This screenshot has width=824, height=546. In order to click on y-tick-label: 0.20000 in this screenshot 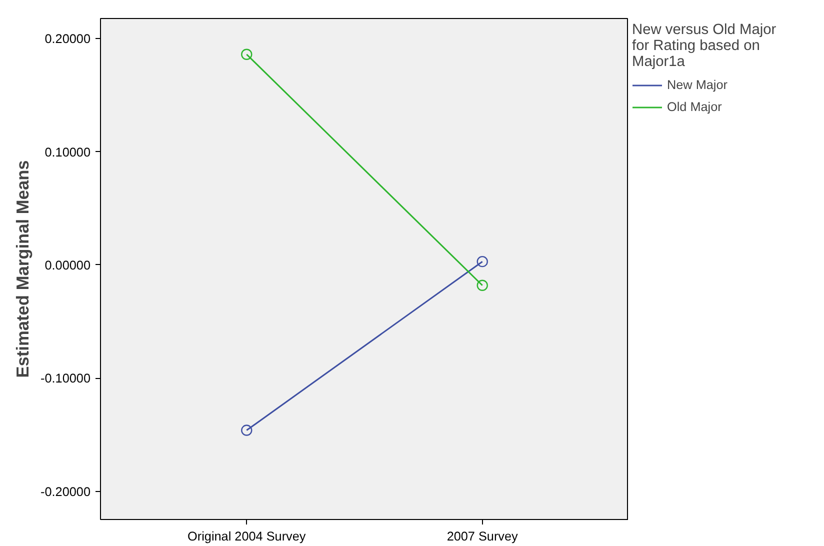, I will do `click(67, 39)`.